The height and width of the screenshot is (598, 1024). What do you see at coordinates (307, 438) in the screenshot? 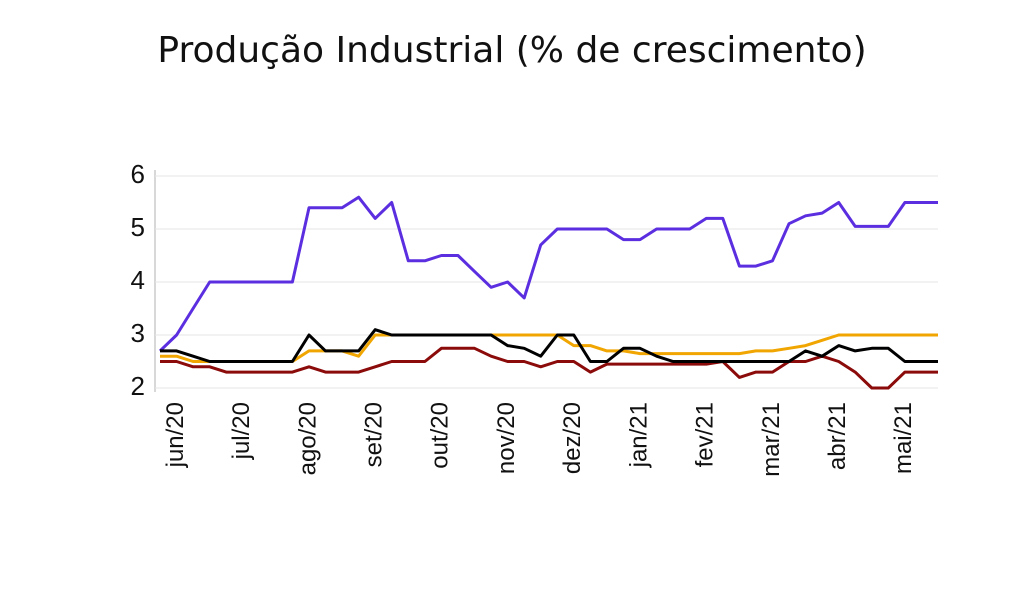
I see `x-tick-label: ago/20` at bounding box center [307, 438].